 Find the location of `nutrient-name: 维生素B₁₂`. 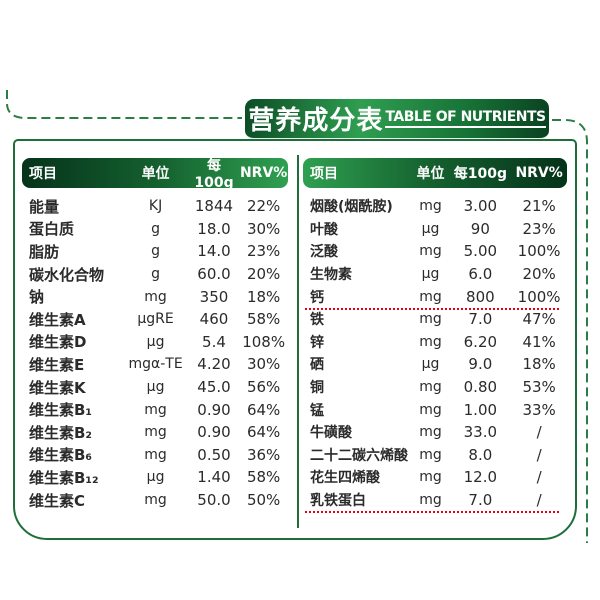

nutrient-name: 维生素B₁₂ is located at coordinates (64, 477).